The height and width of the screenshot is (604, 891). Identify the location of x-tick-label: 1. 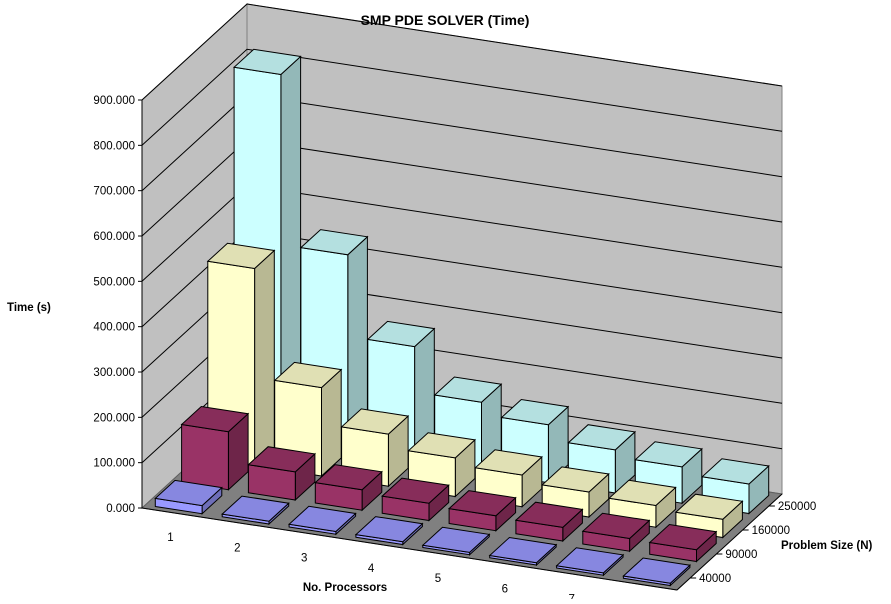
(170, 538).